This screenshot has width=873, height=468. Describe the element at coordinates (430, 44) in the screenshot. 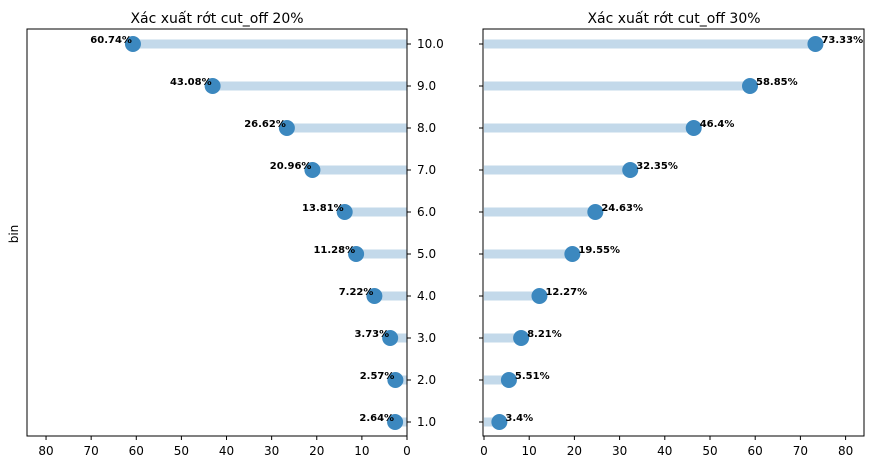

I see `left-y-tick-label-10: 10.0` at that location.